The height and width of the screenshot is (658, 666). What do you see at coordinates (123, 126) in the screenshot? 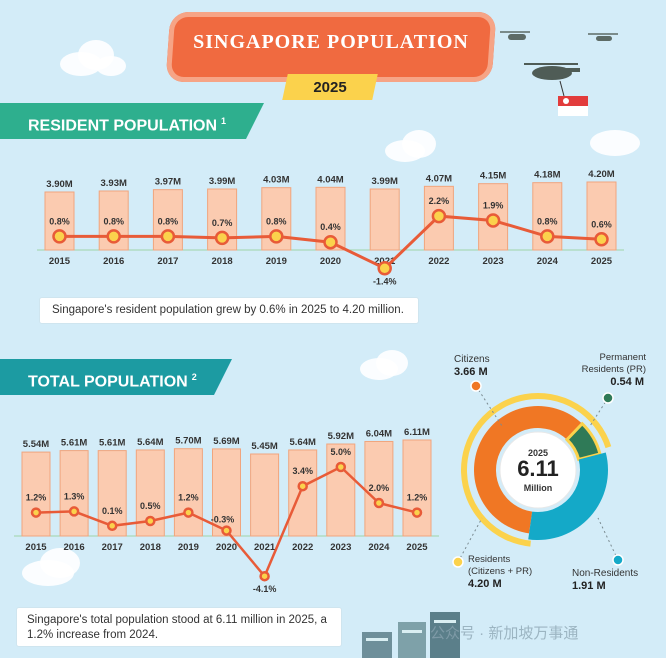
I see `resident-title-text: RESIDENT POPULATION` at bounding box center [123, 126].